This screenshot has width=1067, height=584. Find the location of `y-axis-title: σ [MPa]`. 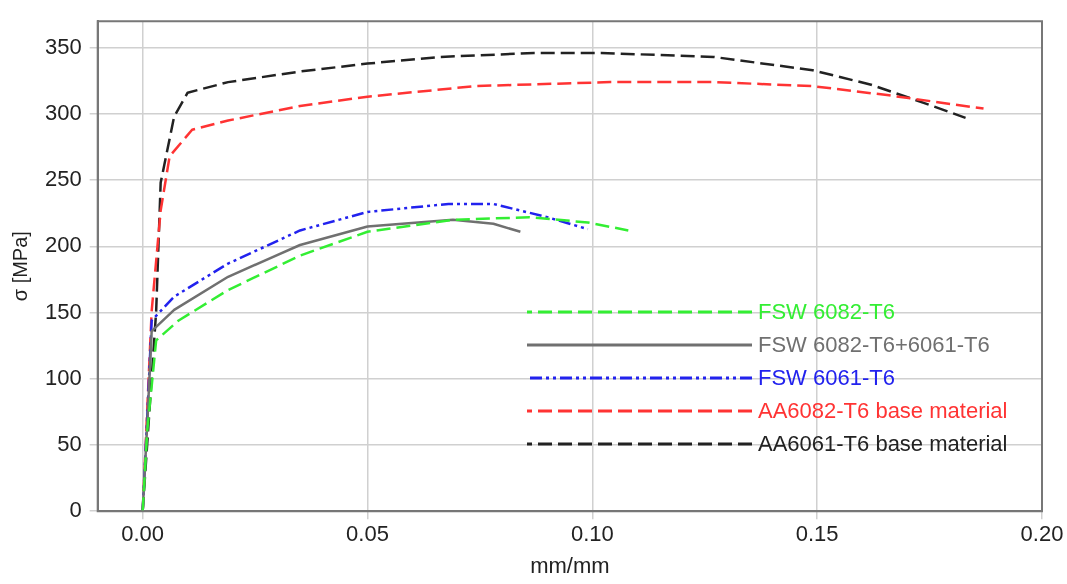

y-axis-title: σ [MPa] is located at coordinates (19, 266).